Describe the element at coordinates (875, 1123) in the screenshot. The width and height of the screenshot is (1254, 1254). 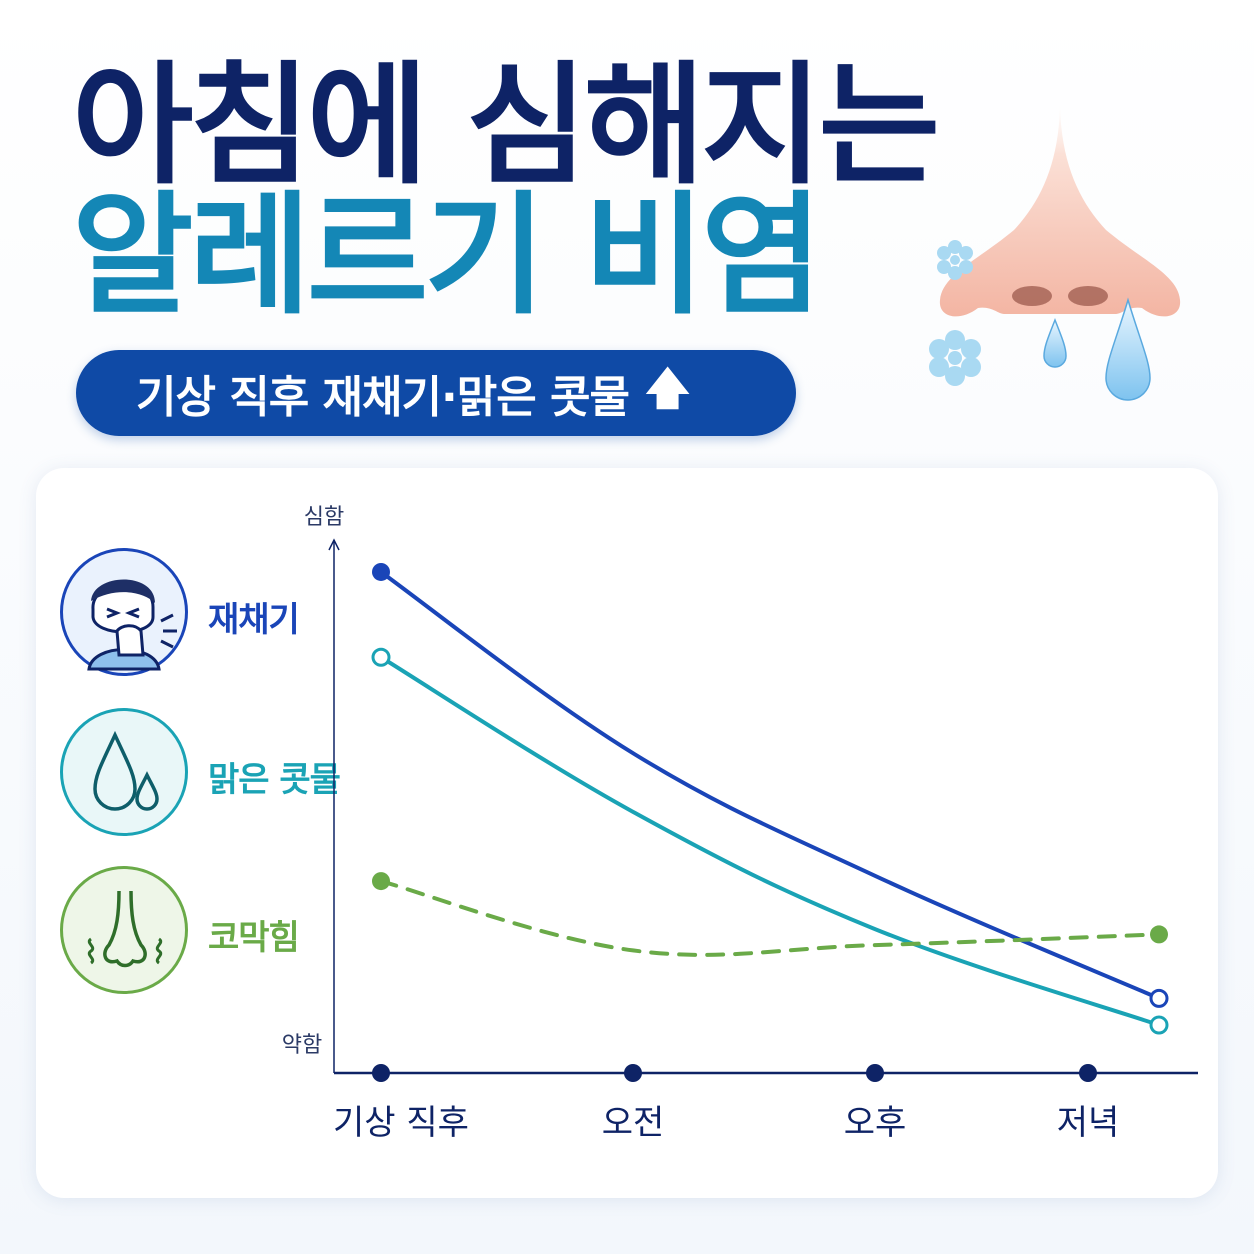
I see `x-axis-label: 오후` at that location.